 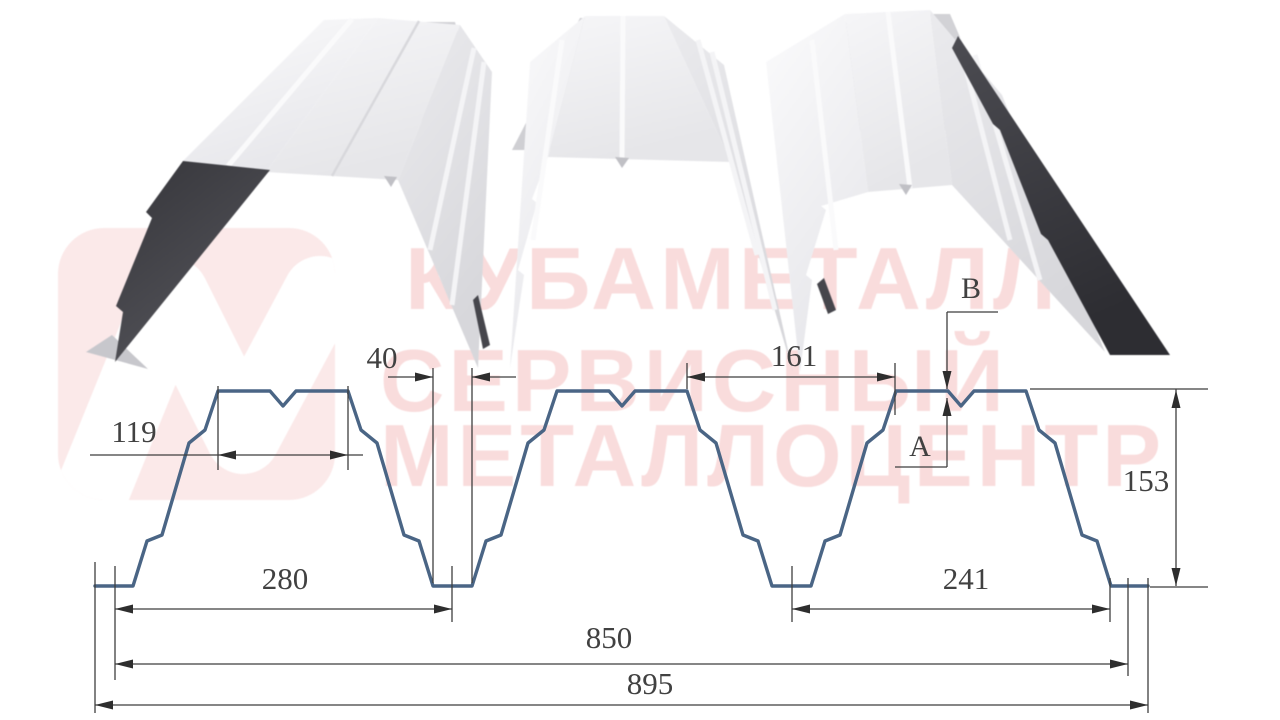 I want to click on watermark-logo-icon, so click(x=196, y=364).